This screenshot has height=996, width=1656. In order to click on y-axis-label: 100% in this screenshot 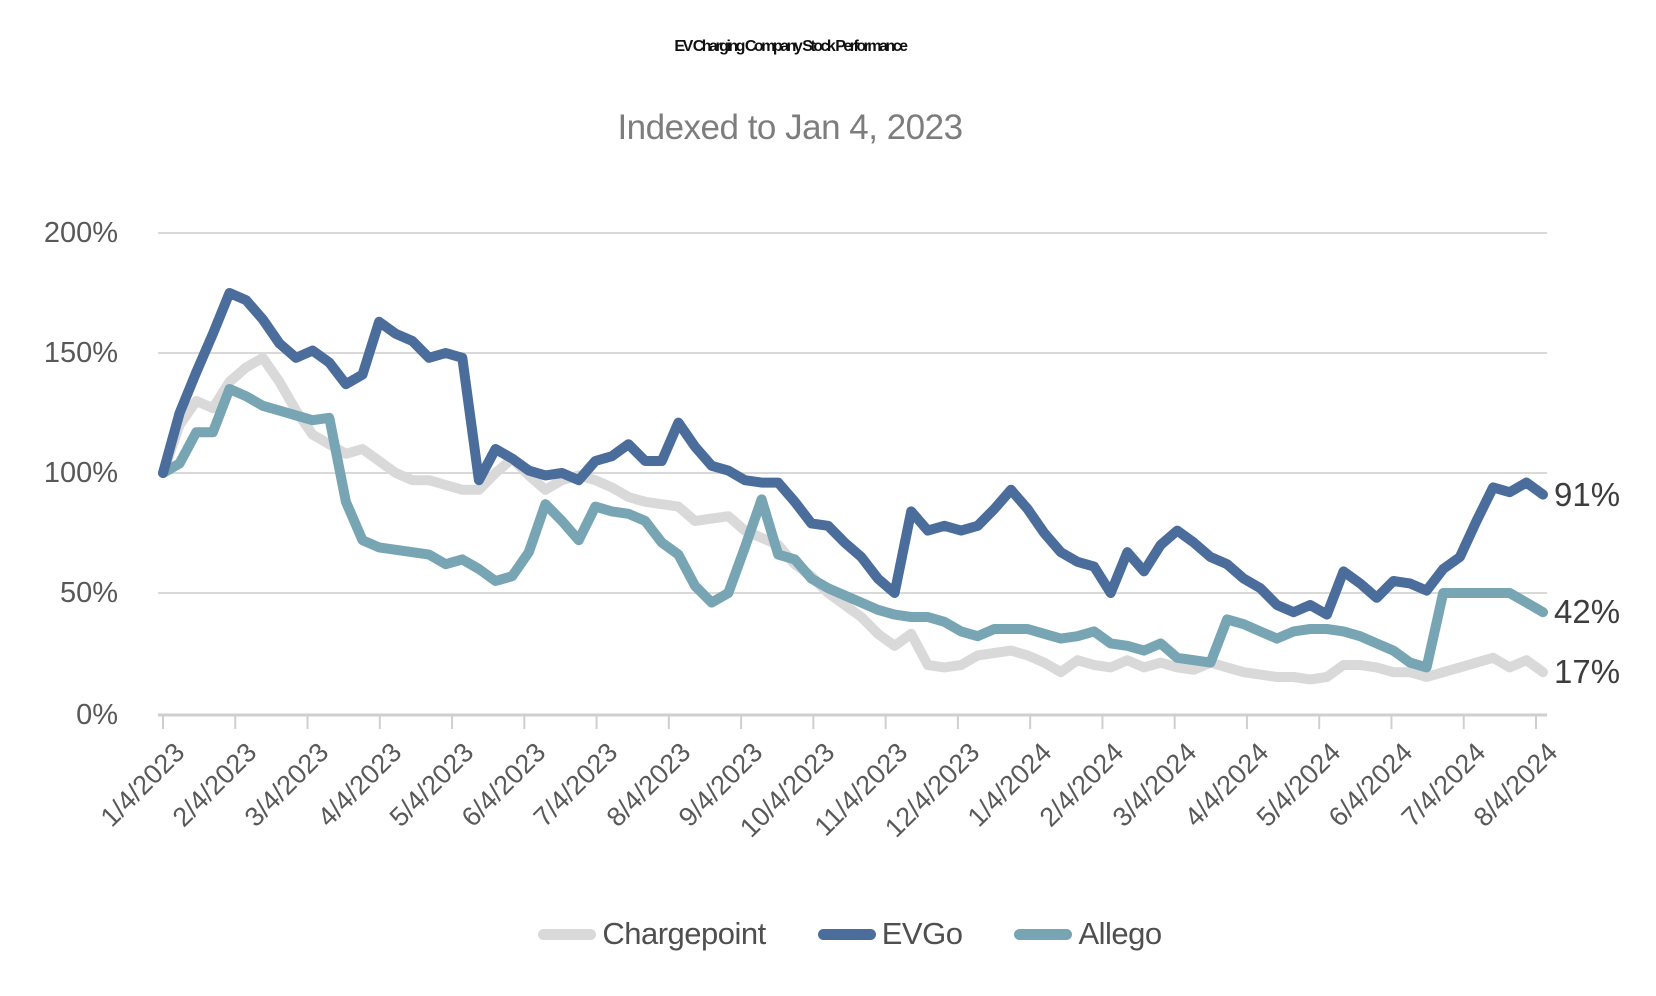, I will do `click(80, 473)`.